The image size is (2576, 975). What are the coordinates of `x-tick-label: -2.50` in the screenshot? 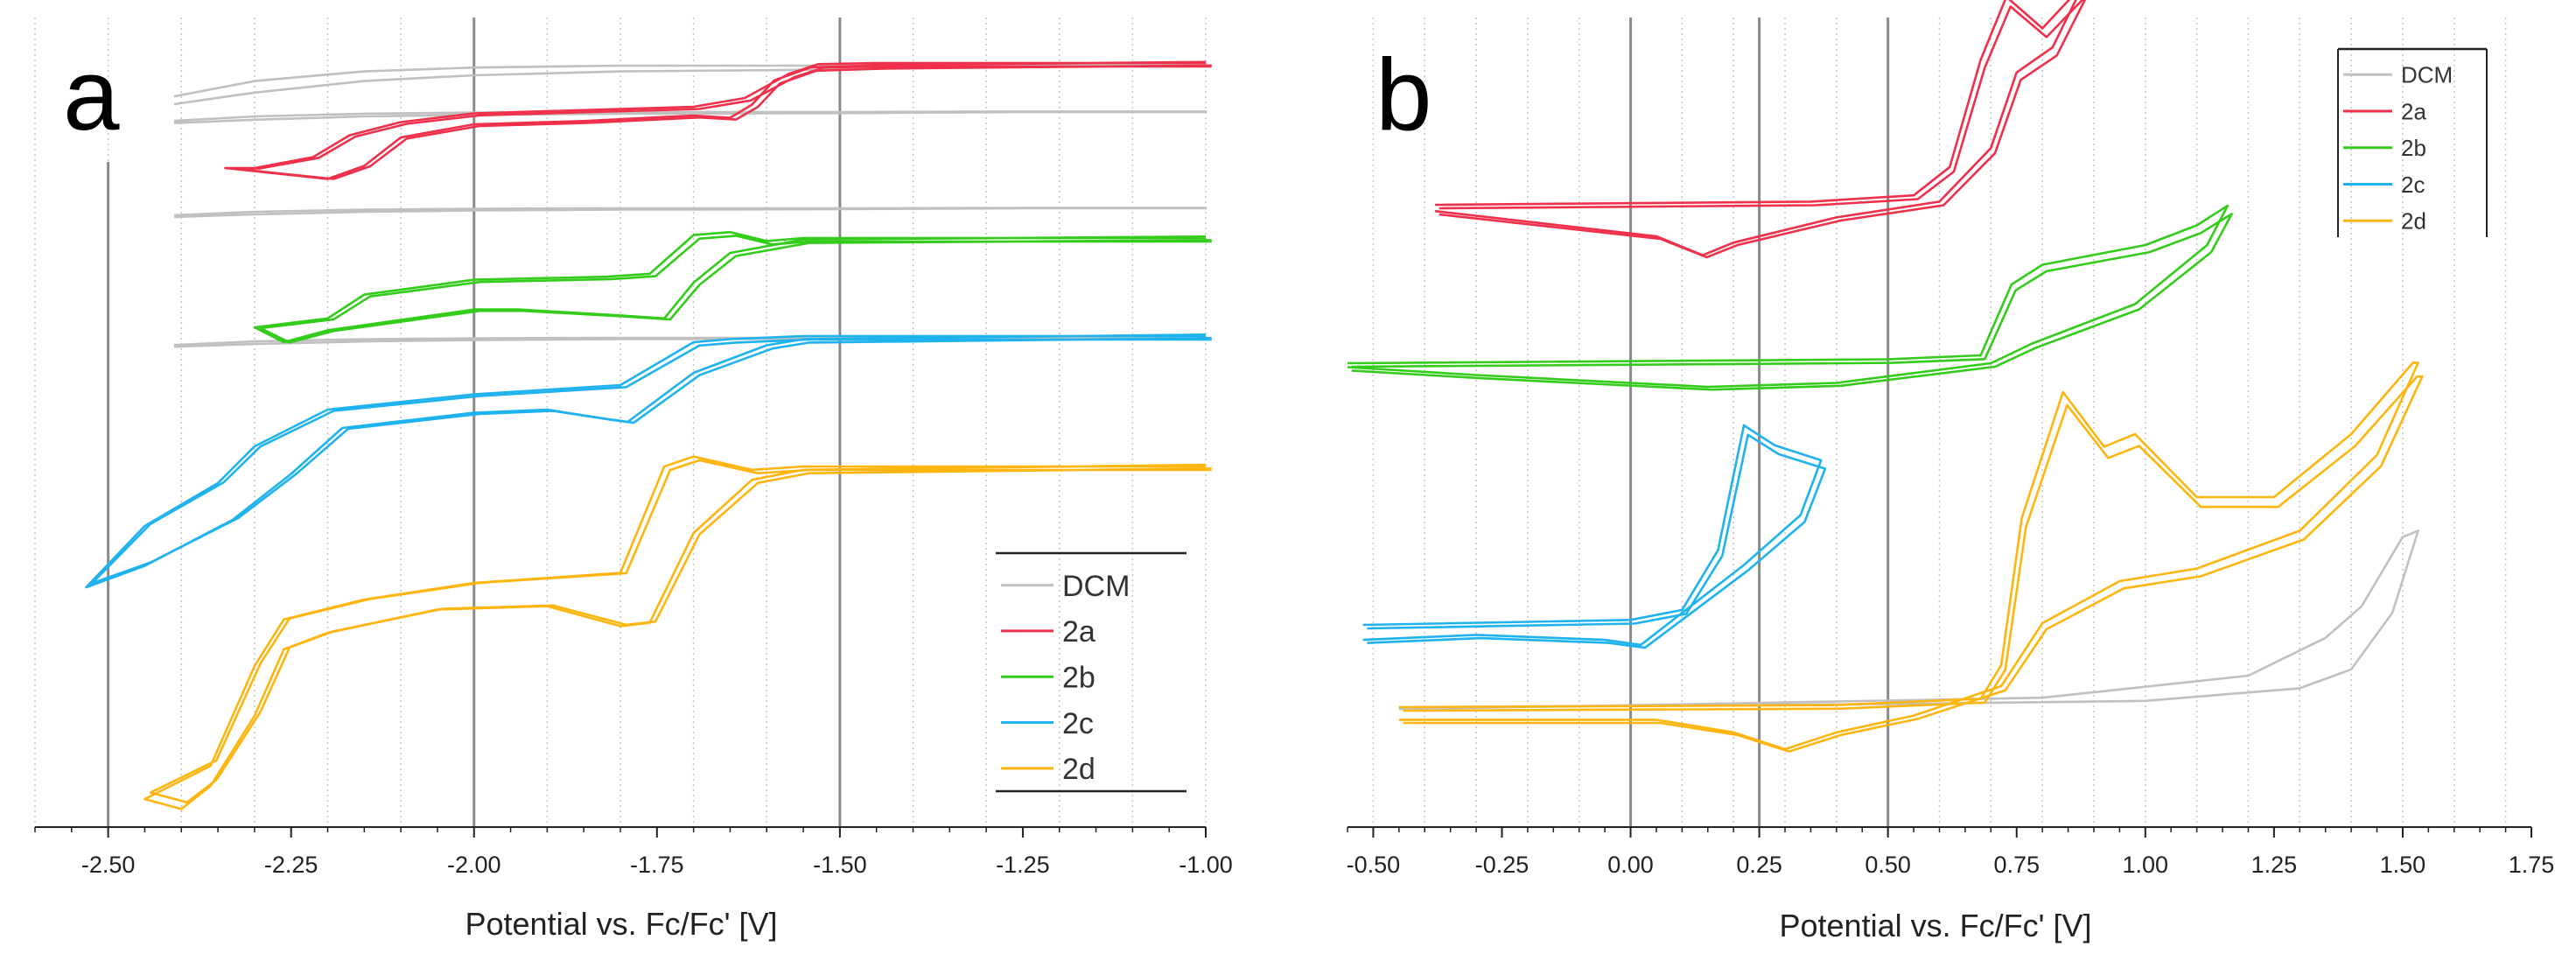 It's located at (108, 865).